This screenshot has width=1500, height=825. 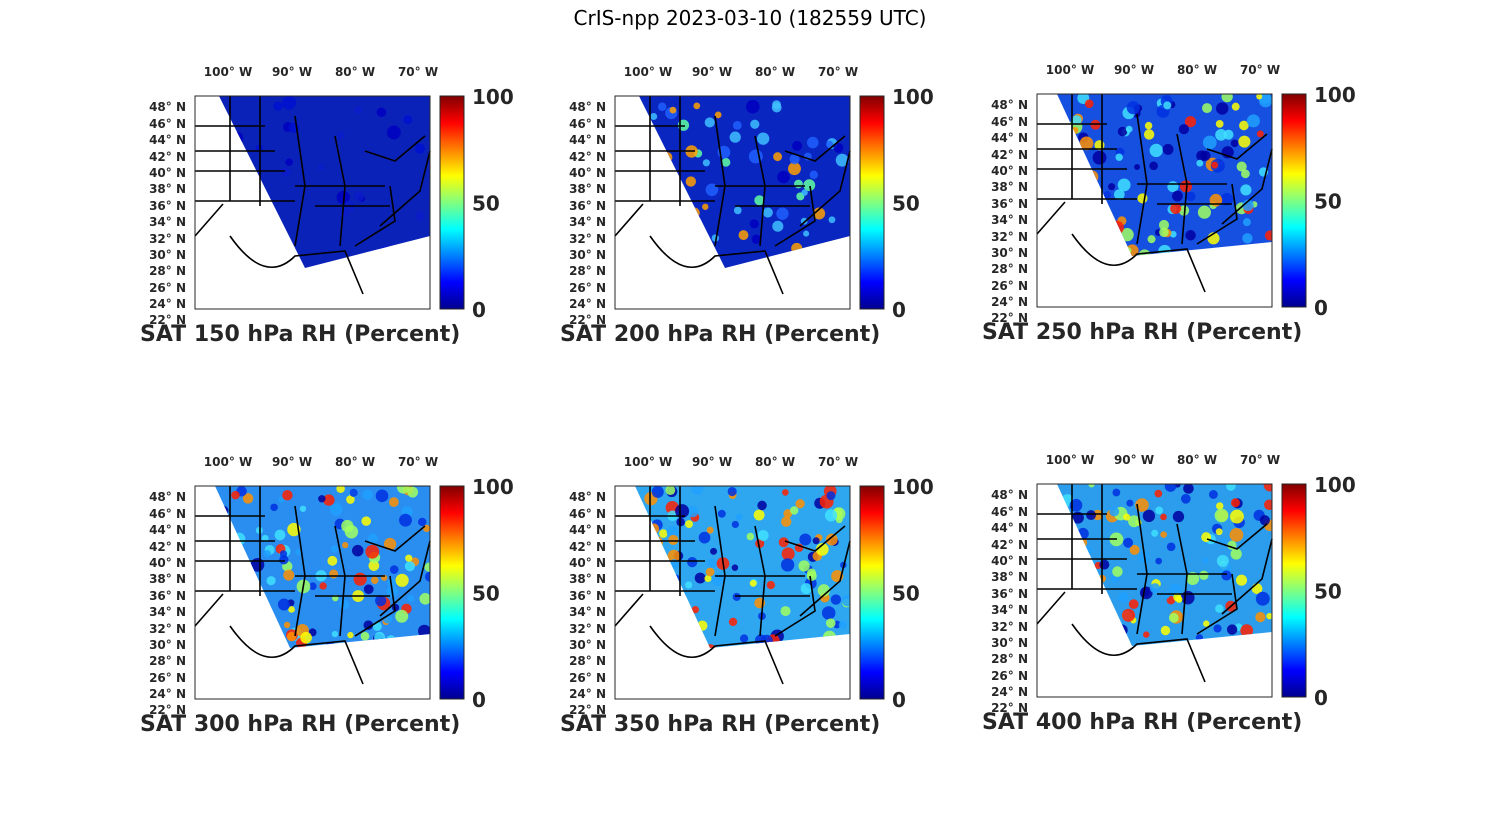 What do you see at coordinates (1142, 332) in the screenshot?
I see `panel-label: SAT 250 hPa RH (Percent)` at bounding box center [1142, 332].